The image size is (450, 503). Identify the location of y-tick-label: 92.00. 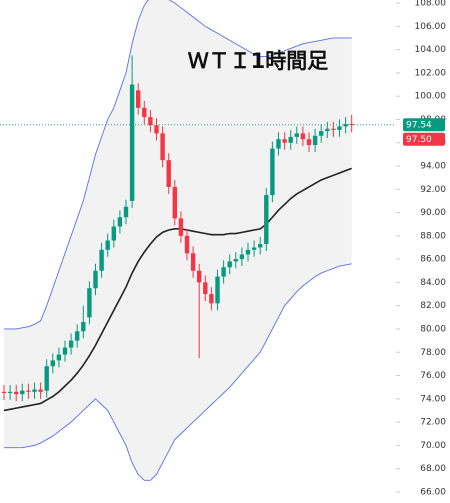
(433, 190).